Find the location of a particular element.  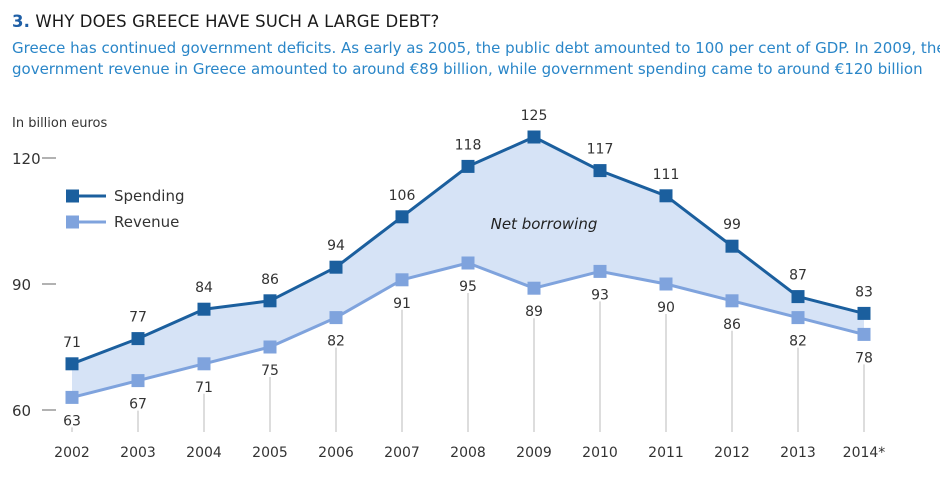

revenue-value-label-2012: 86 is located at coordinates (732, 325).